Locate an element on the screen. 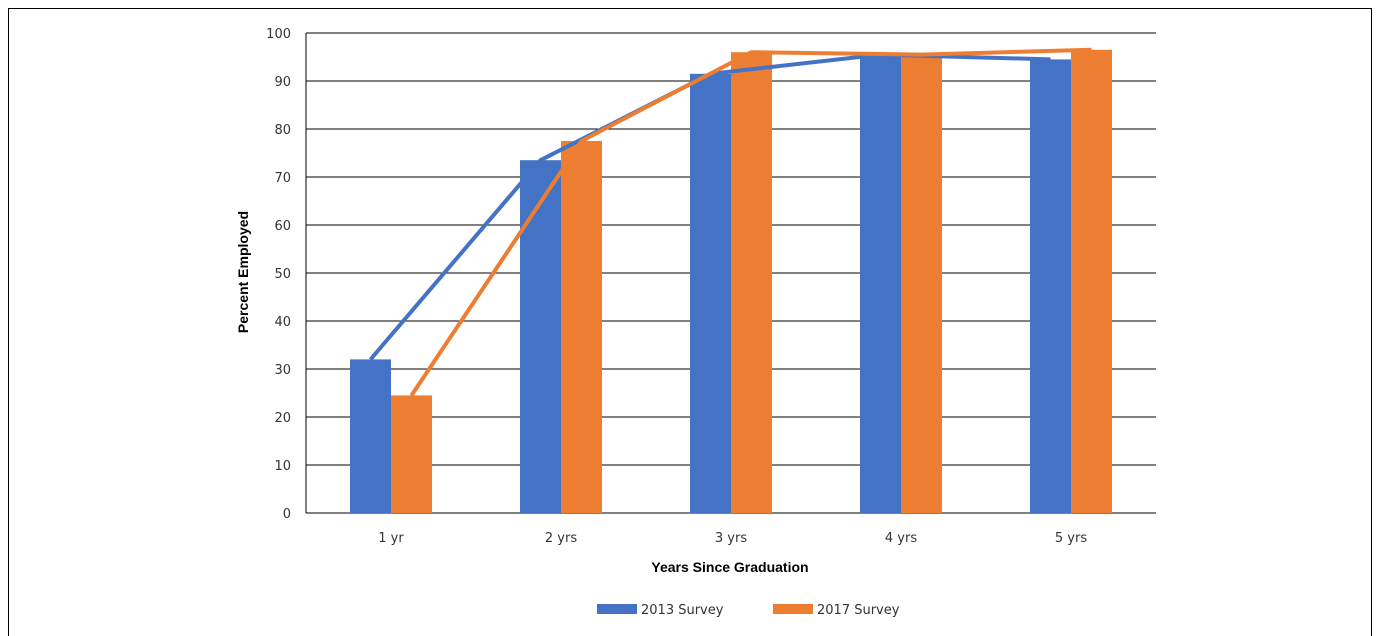  y-tick-label: 30 is located at coordinates (282, 370).